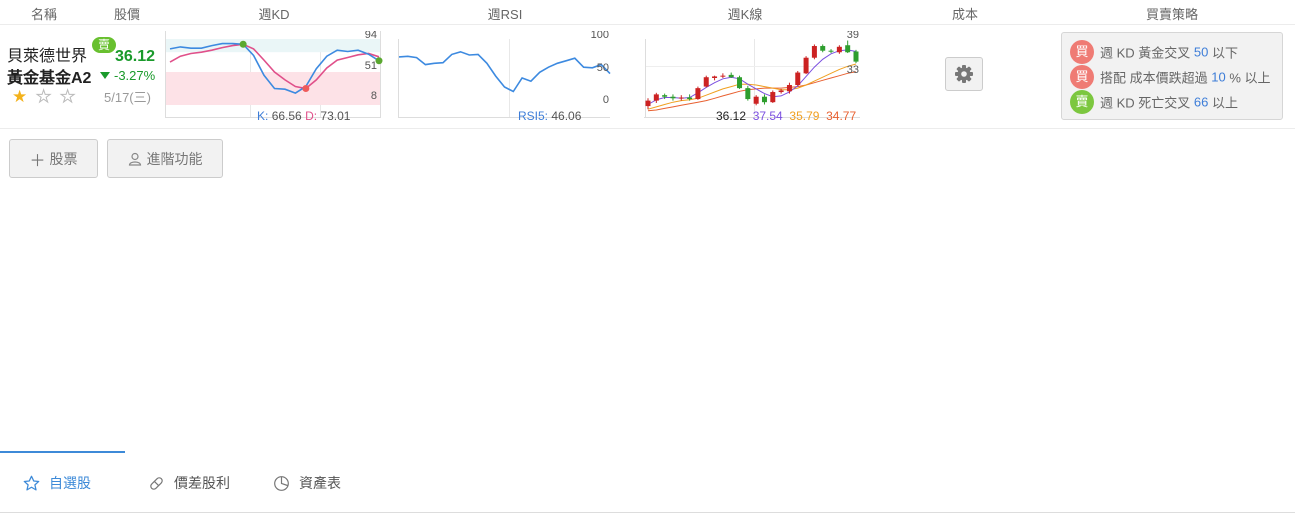 This screenshot has height=513, width=1295. I want to click on header-cost: 成本, so click(965, 14).